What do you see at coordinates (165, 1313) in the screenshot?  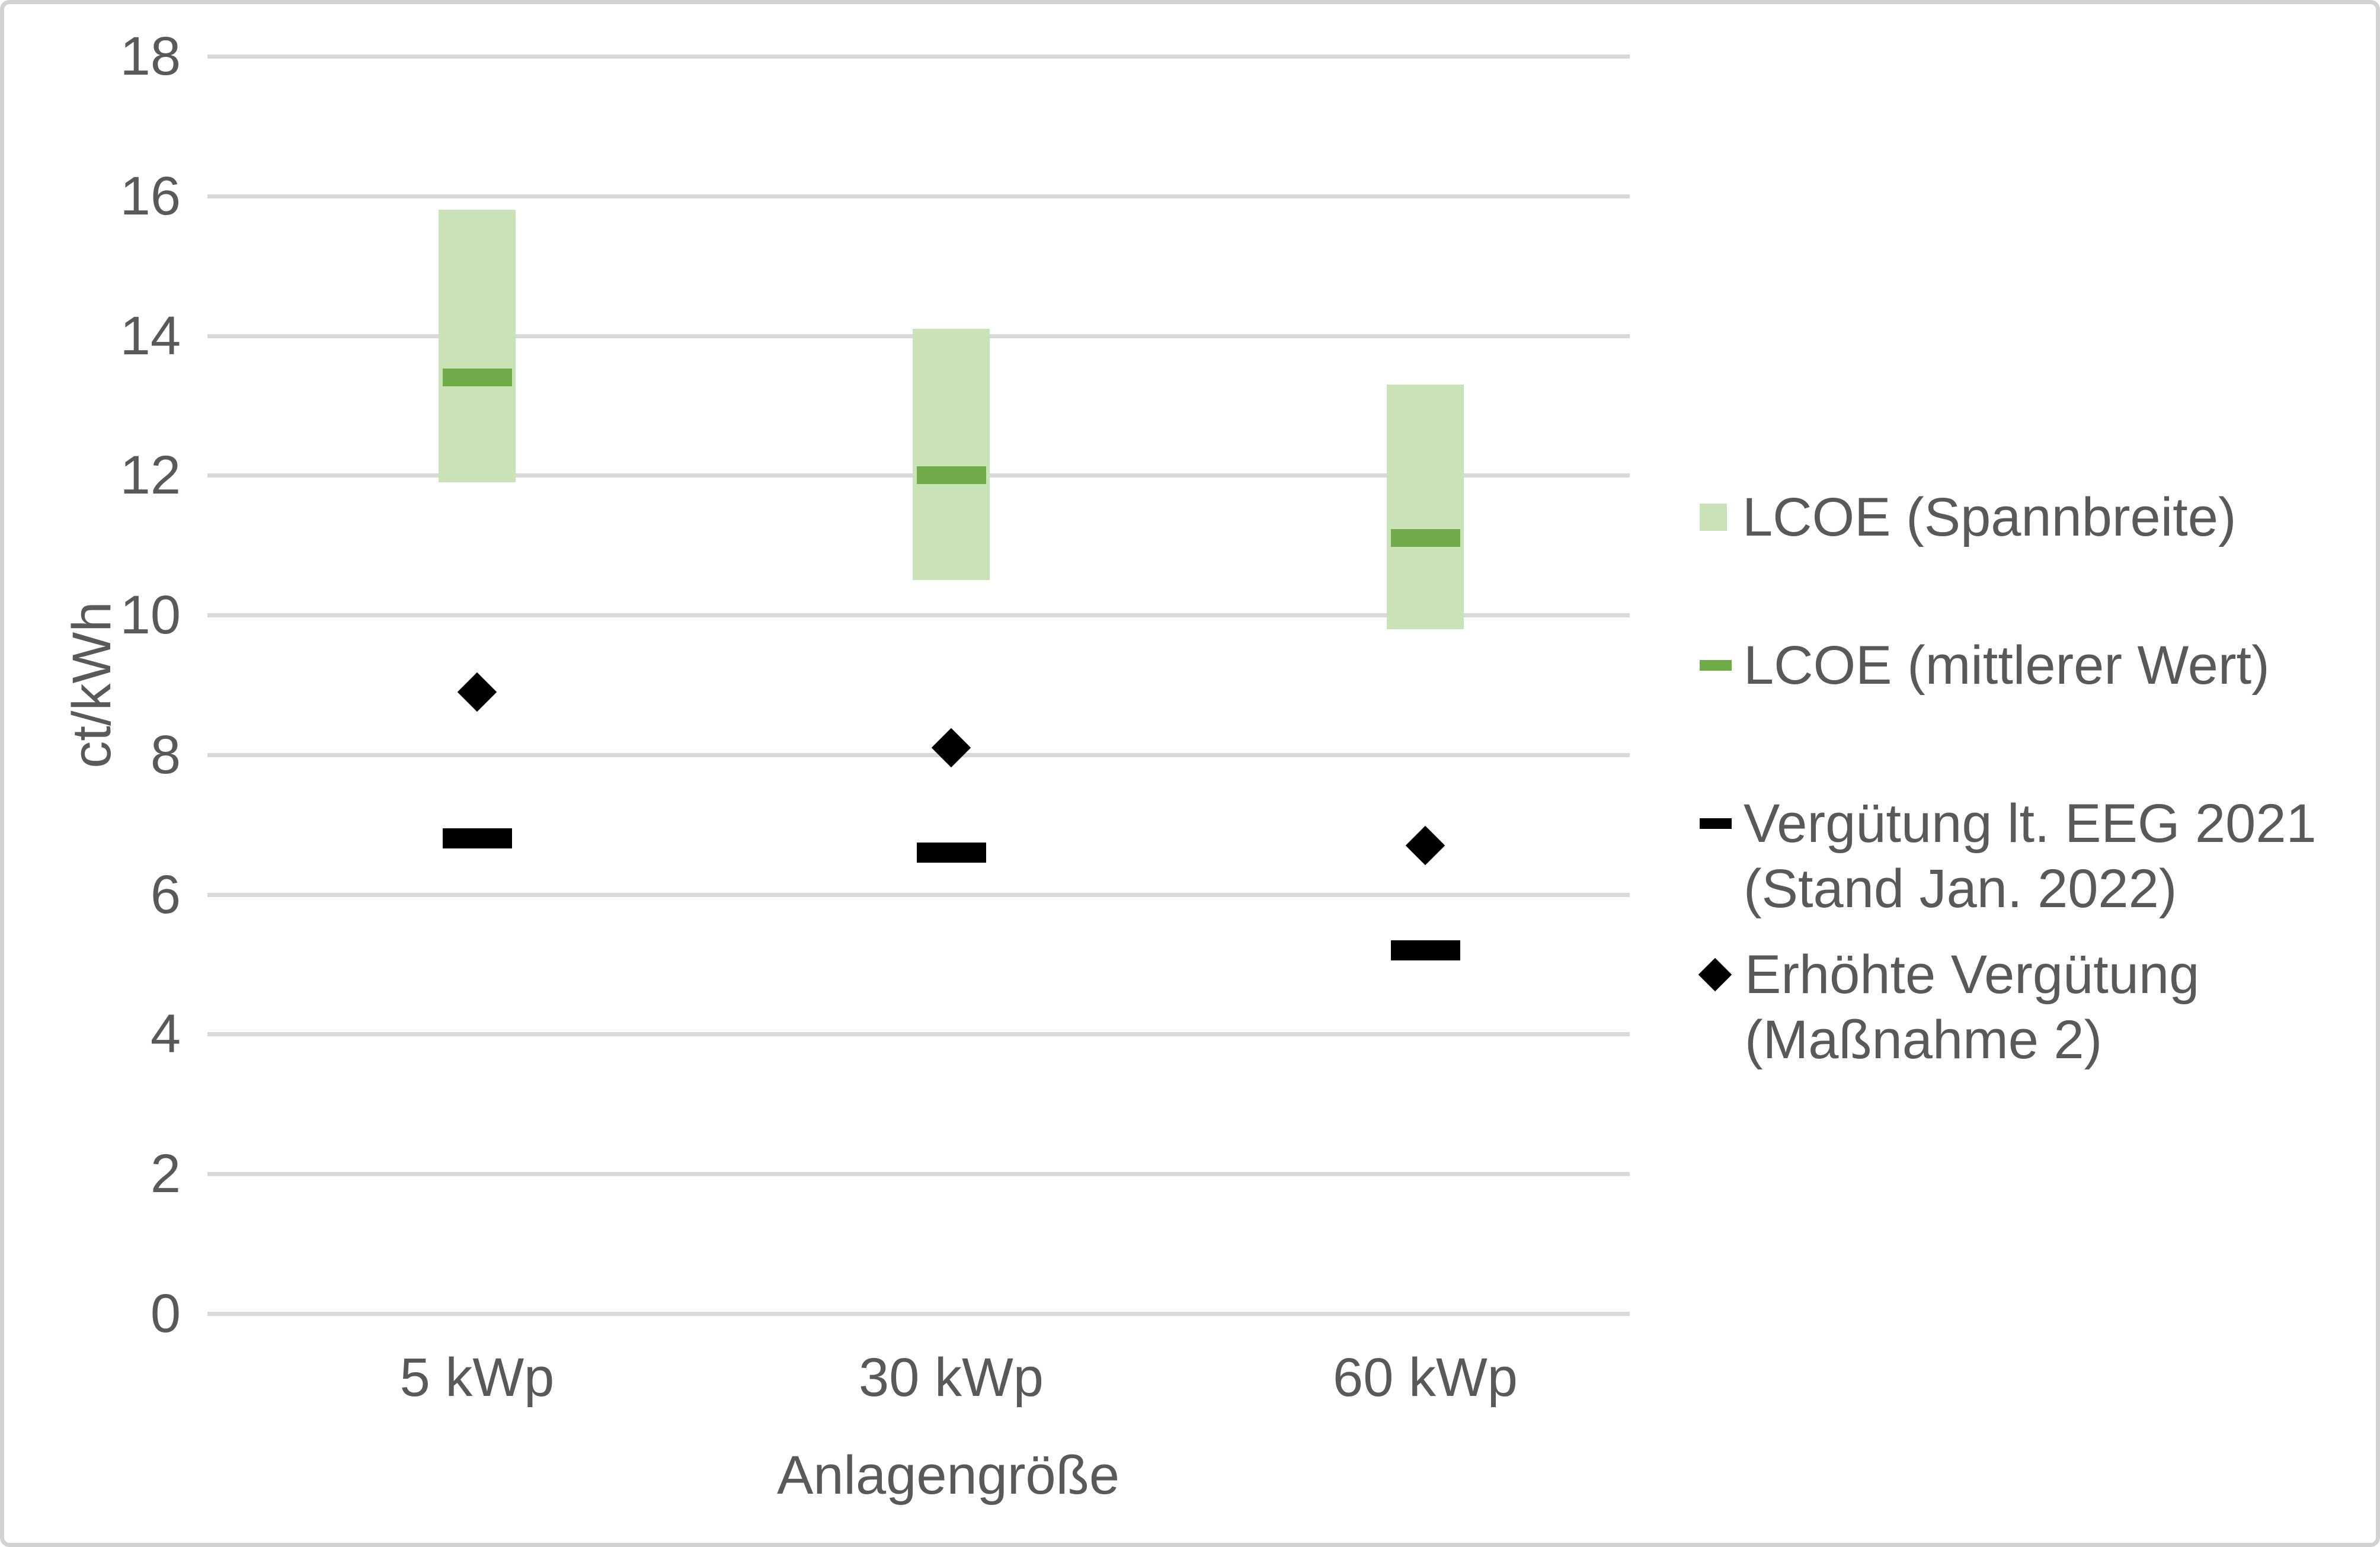 I see `y-axis-tick-label: 0` at bounding box center [165, 1313].